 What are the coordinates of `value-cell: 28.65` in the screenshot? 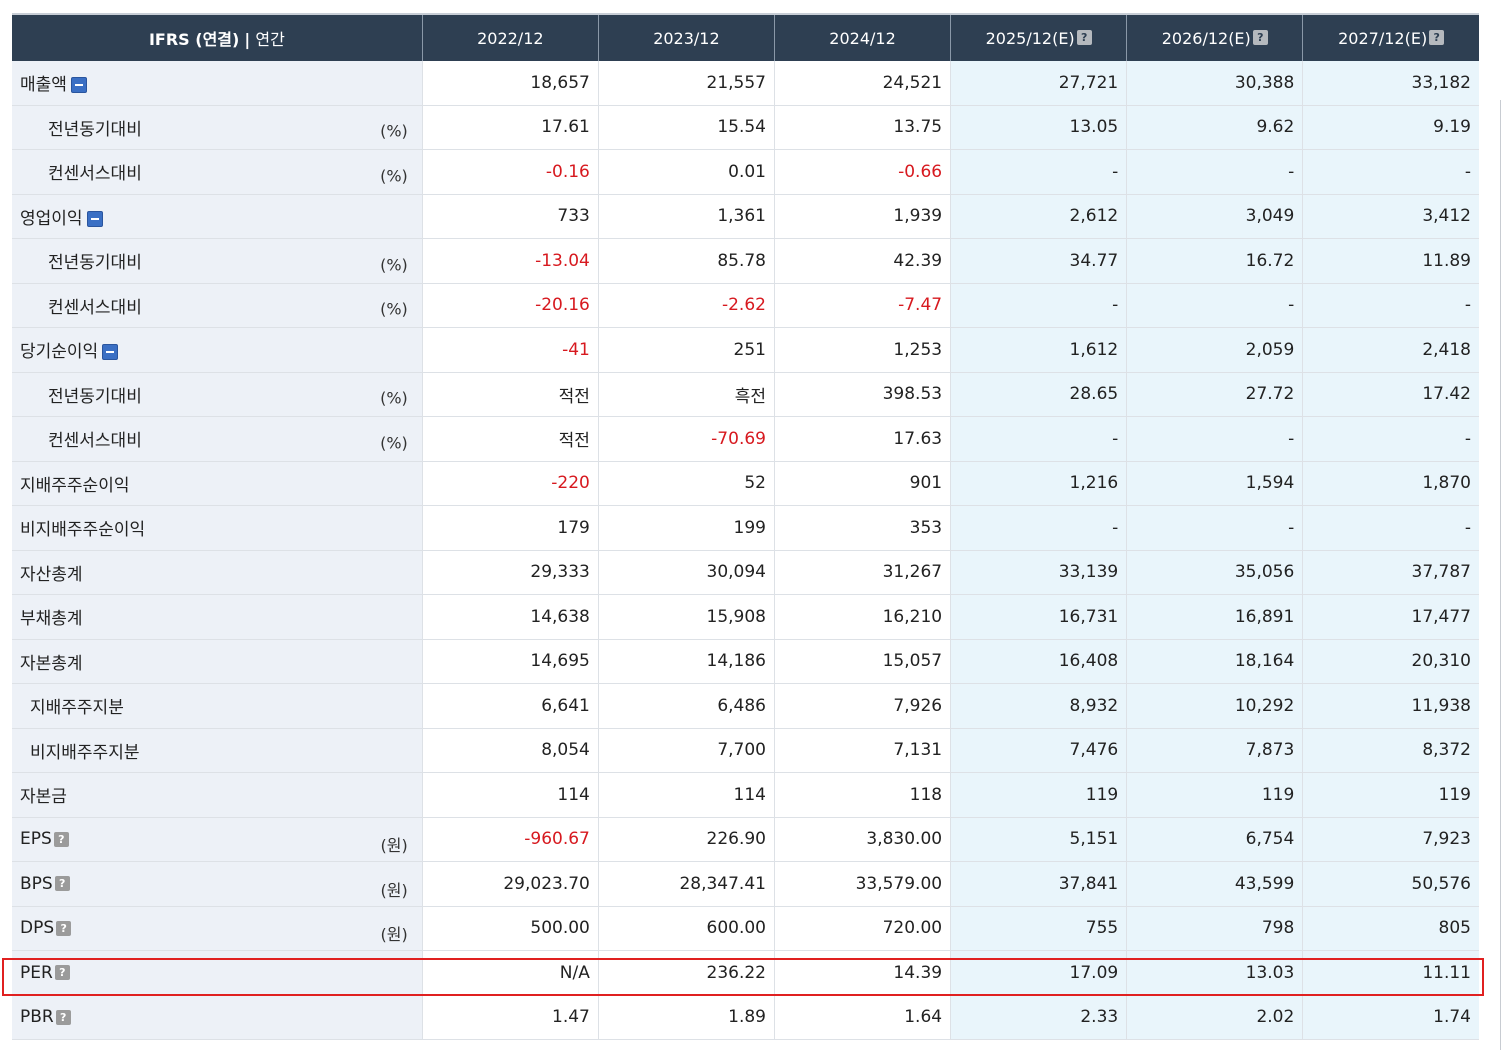 It's located at (1038, 394).